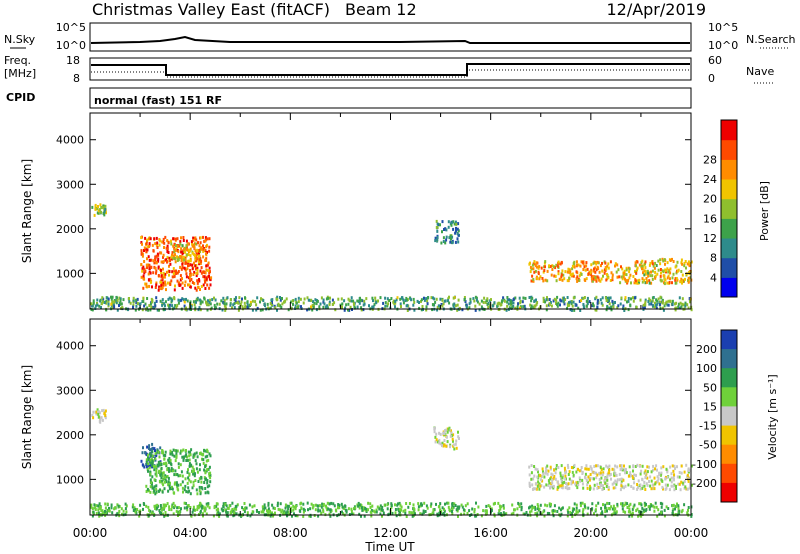 Image resolution: width=800 pixels, height=554 pixels. I want to click on colorbar-tick-label: 100, so click(706, 368).